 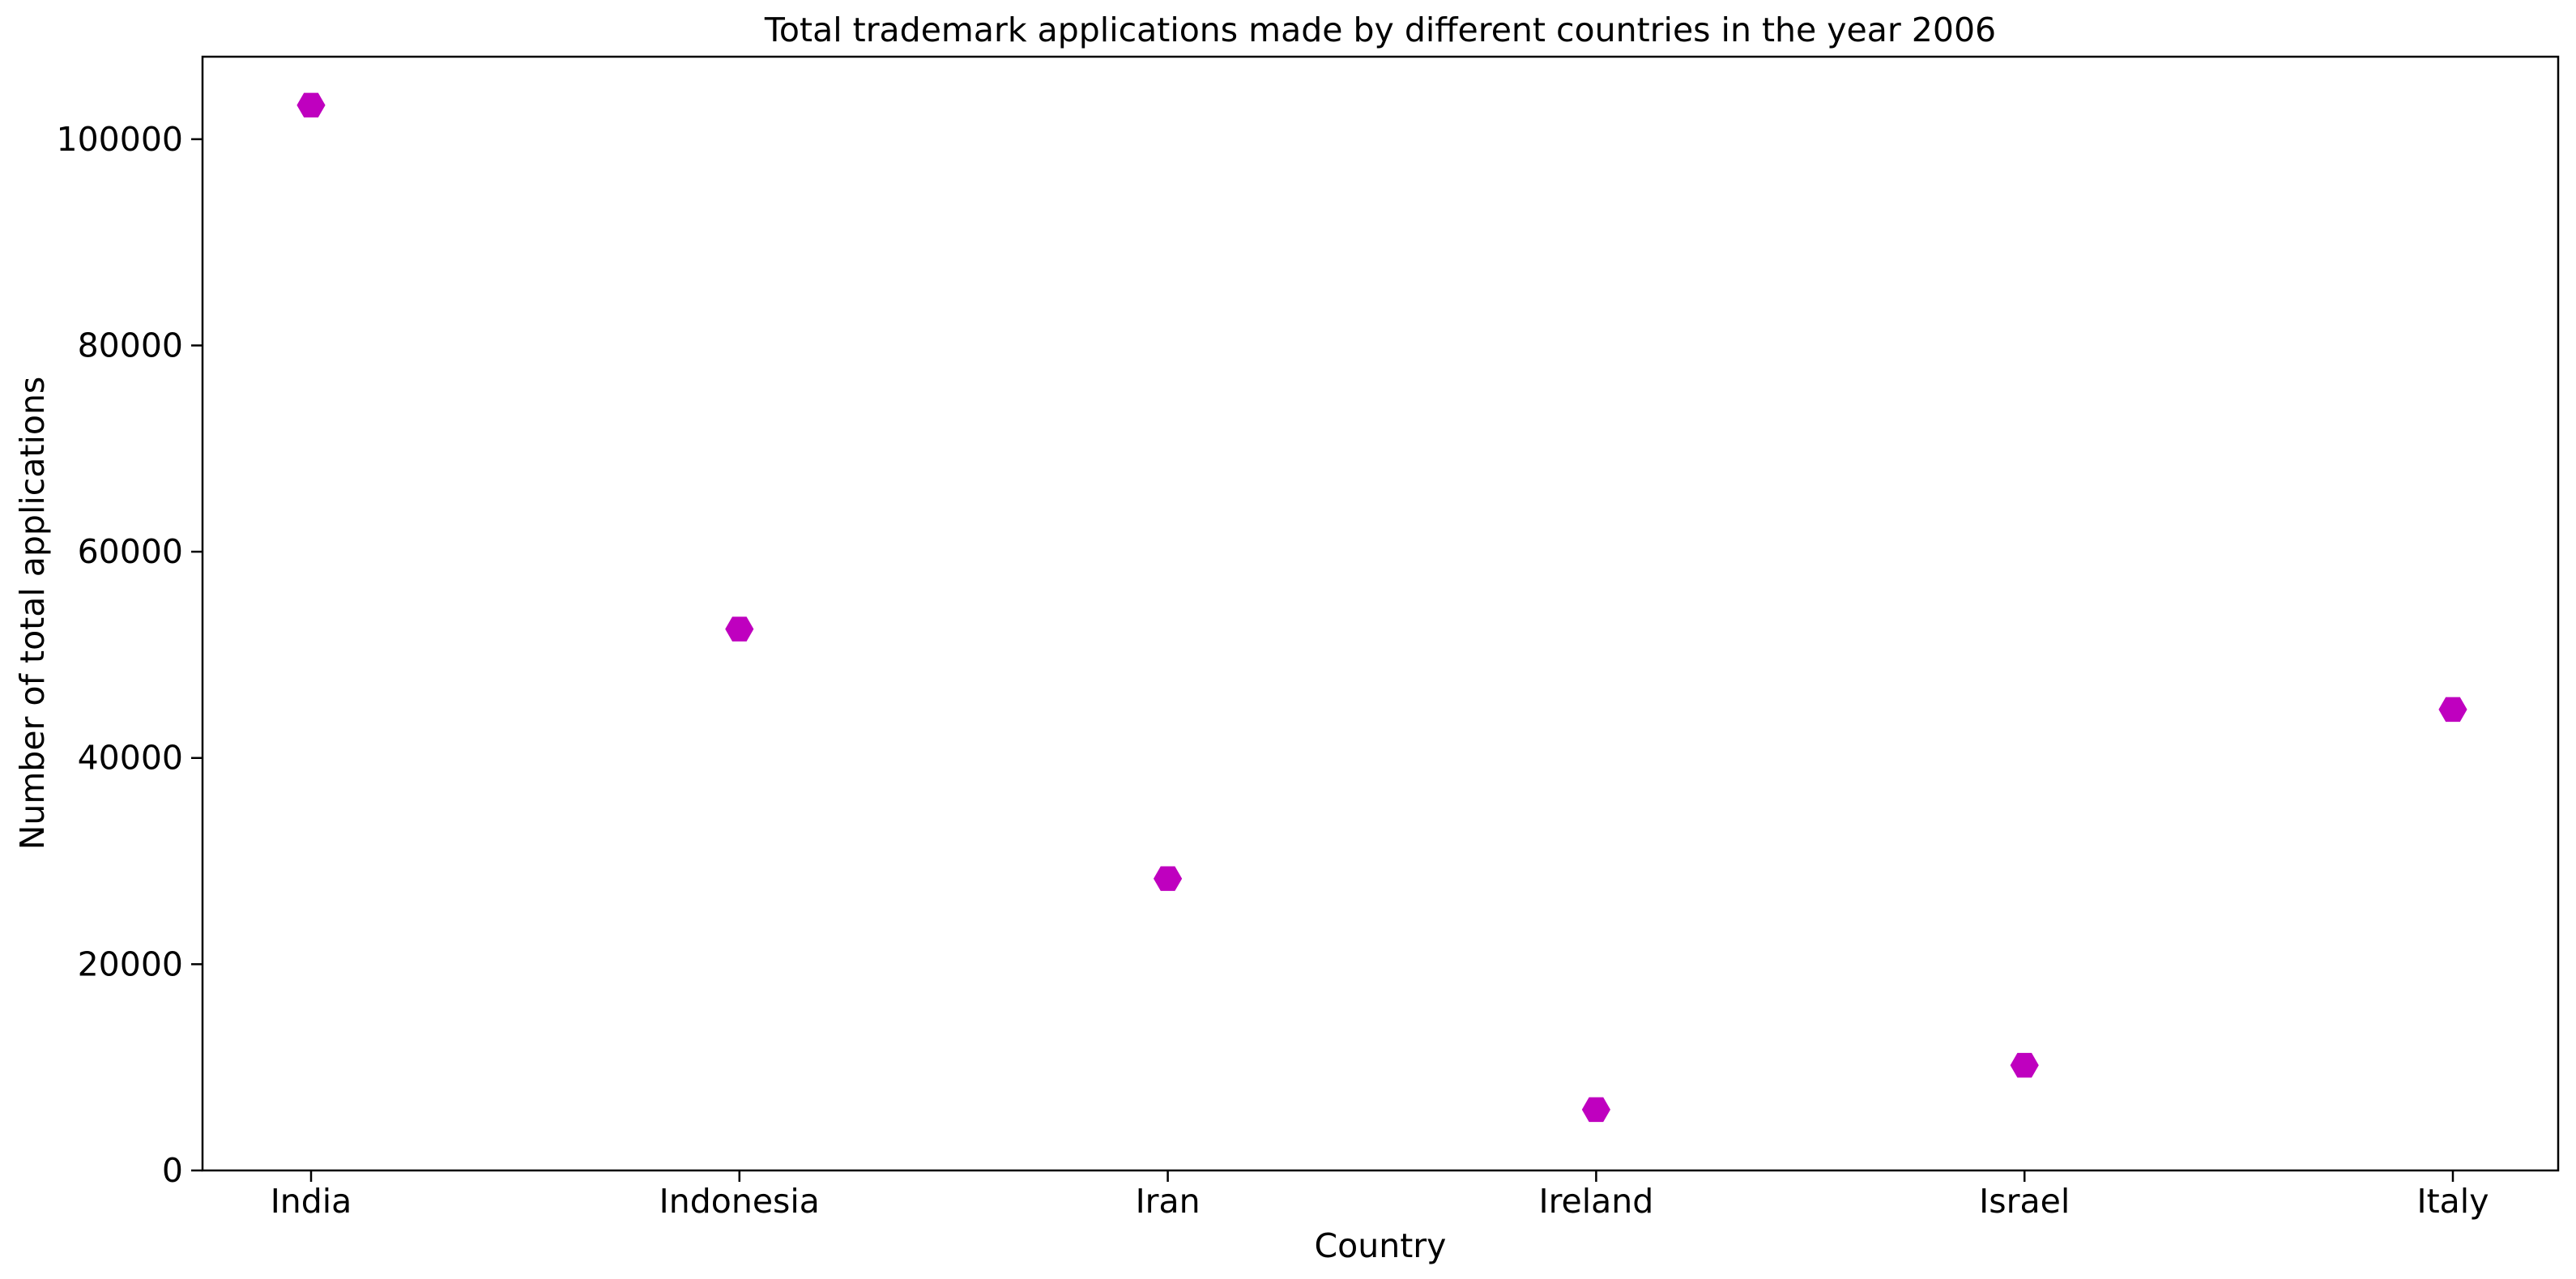 I want to click on y-axis-label: Number of total applications, so click(x=32, y=614).